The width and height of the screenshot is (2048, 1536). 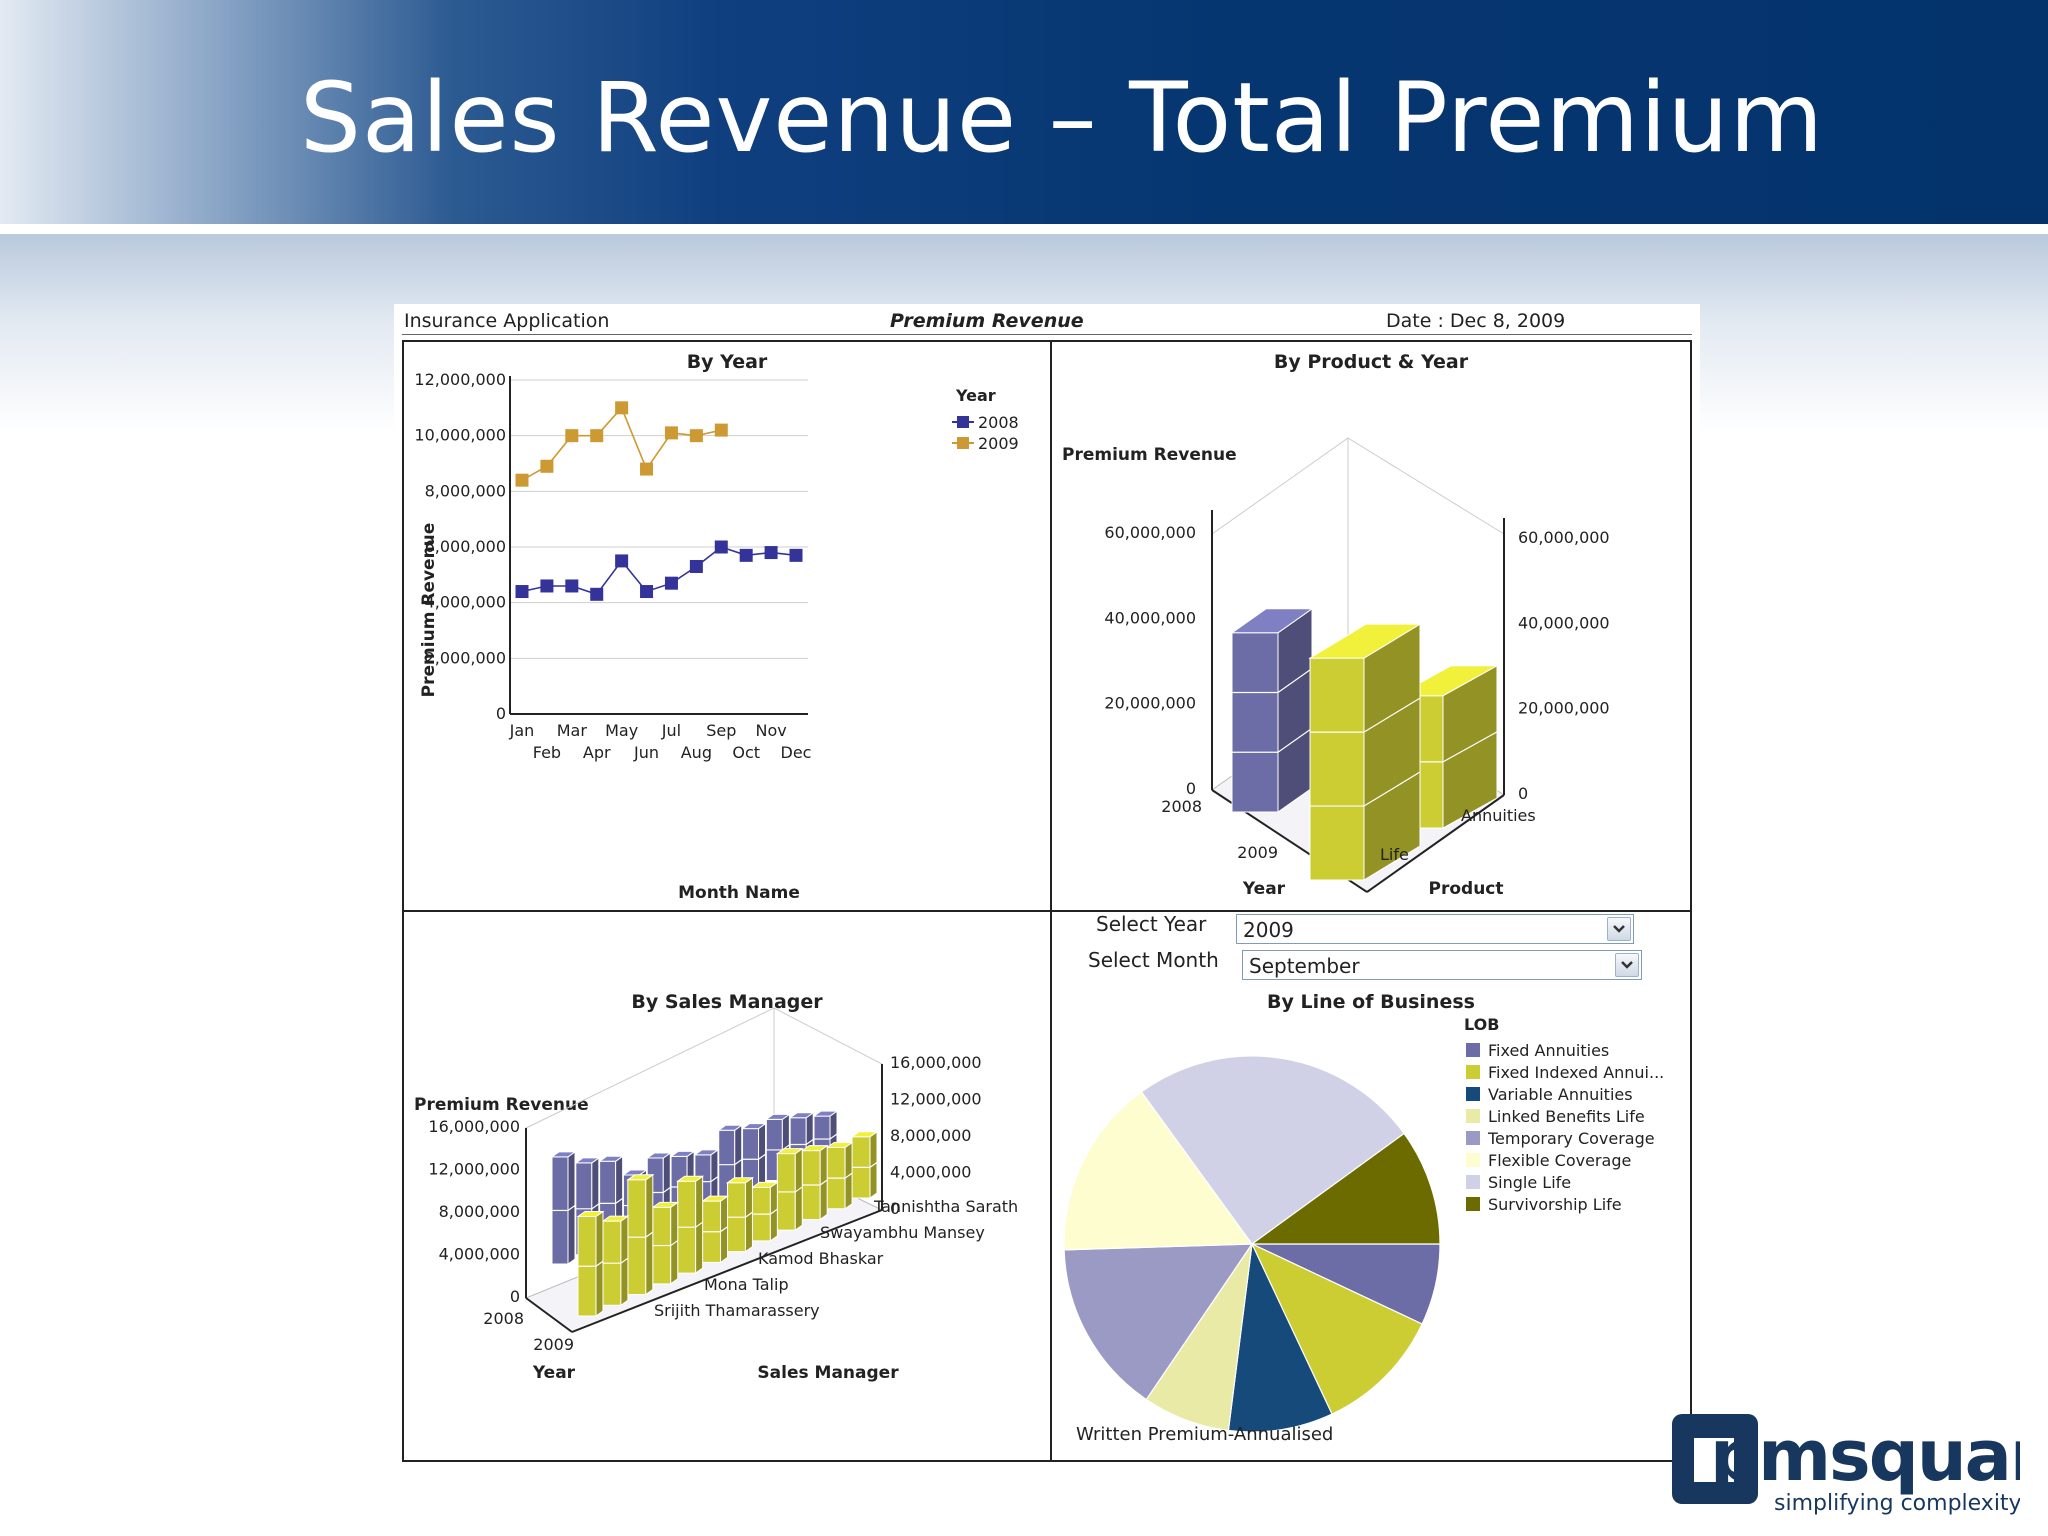 I want to click on legend-label: Survivorship Life, so click(x=1555, y=1204).